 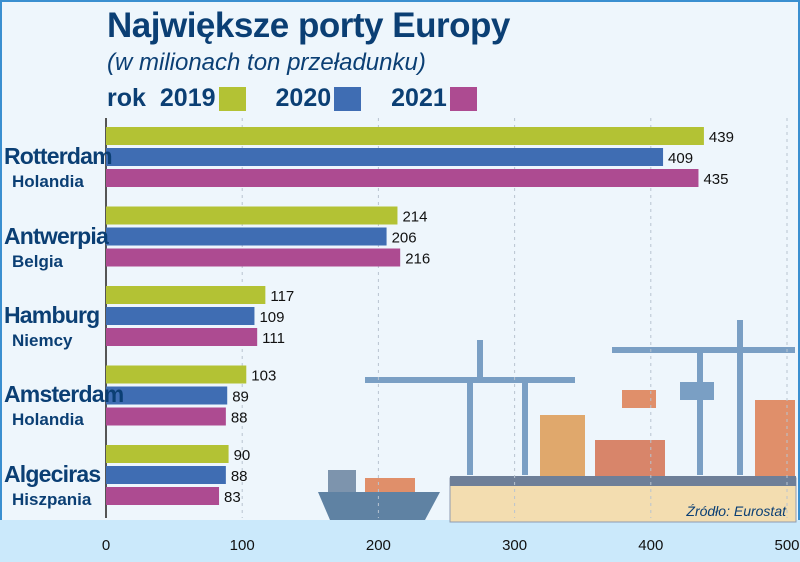 What do you see at coordinates (126, 98) in the screenshot?
I see `legend-prefix: rok` at bounding box center [126, 98].